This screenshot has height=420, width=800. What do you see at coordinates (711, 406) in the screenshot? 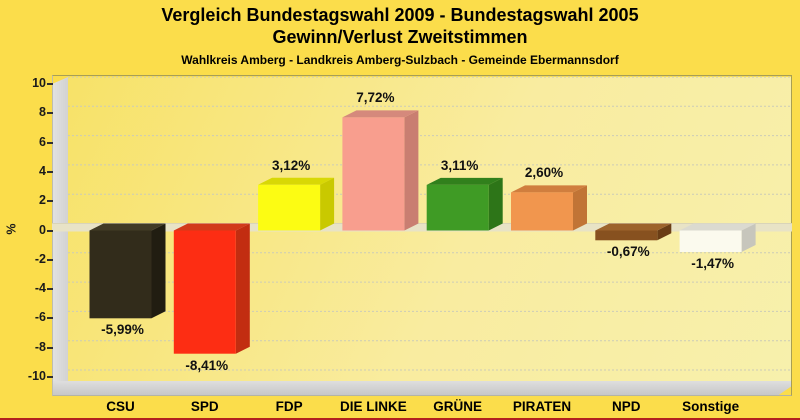
I see `x-category-label: Sonstige` at bounding box center [711, 406].